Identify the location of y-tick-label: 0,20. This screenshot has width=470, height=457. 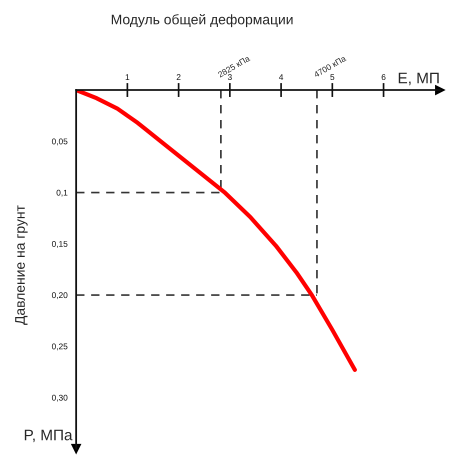
(60, 296).